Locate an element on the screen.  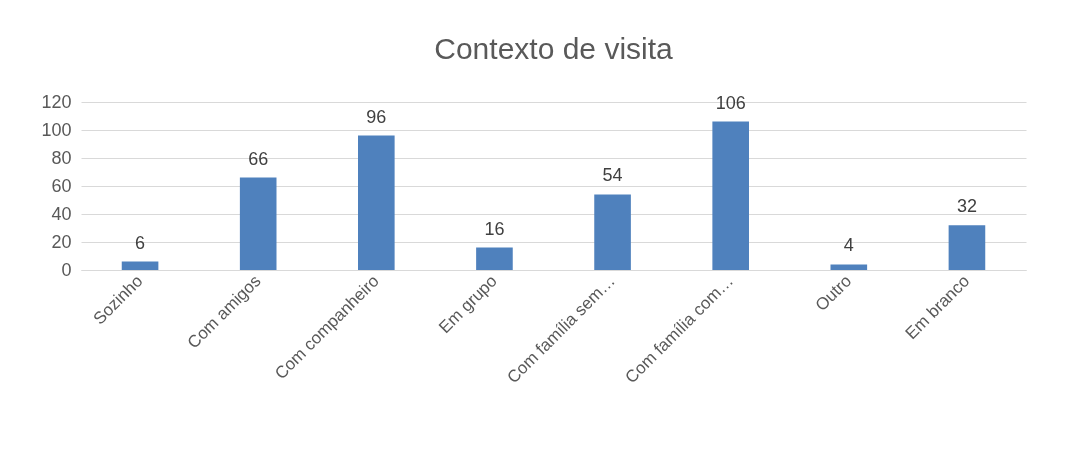
y-tick-label: 0 is located at coordinates (66, 269).